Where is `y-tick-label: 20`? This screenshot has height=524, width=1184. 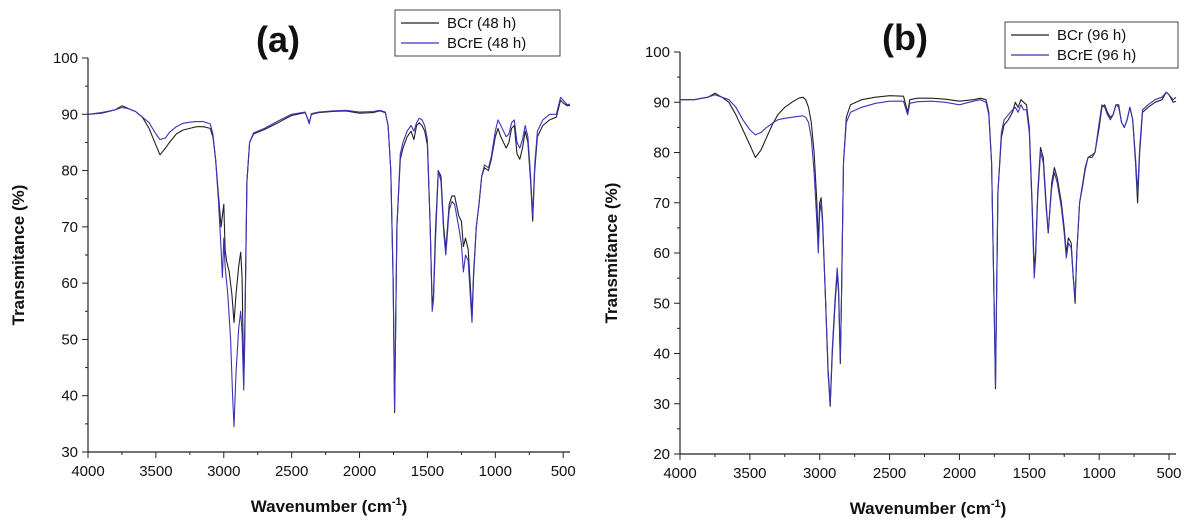
y-tick-label: 20 is located at coordinates (661, 454).